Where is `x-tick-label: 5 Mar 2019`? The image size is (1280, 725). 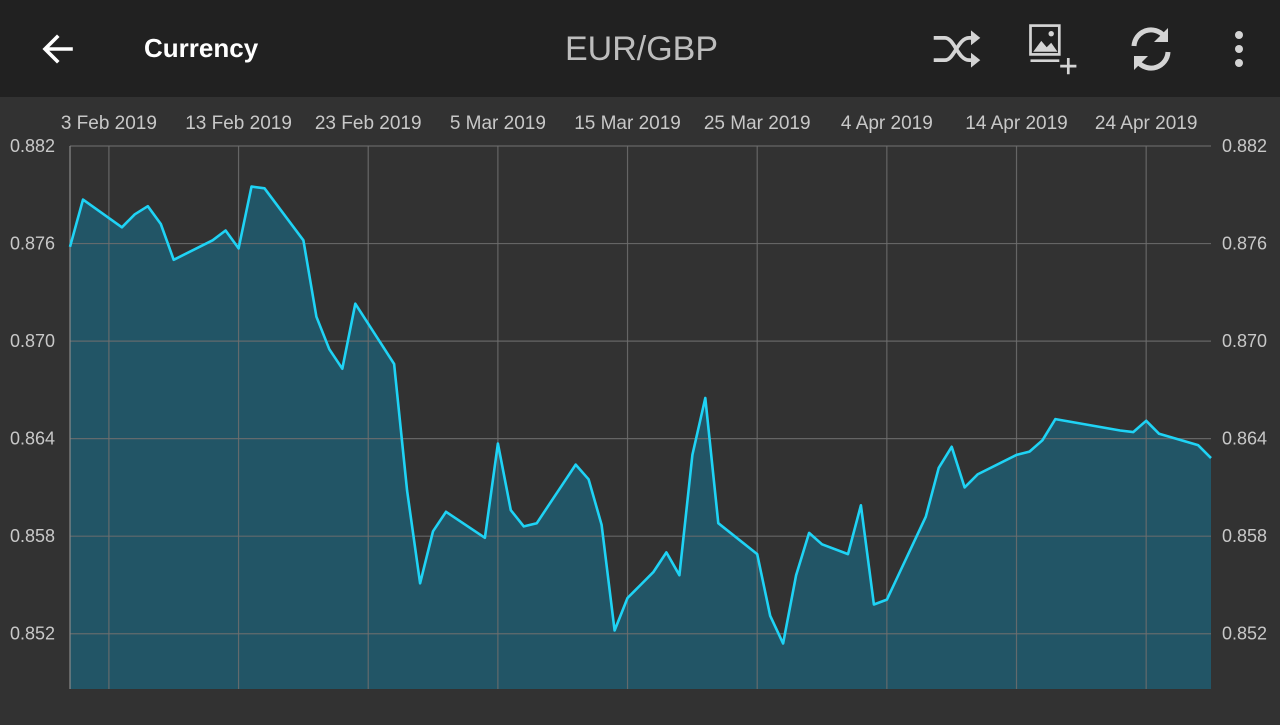 x-tick-label: 5 Mar 2019 is located at coordinates (498, 123).